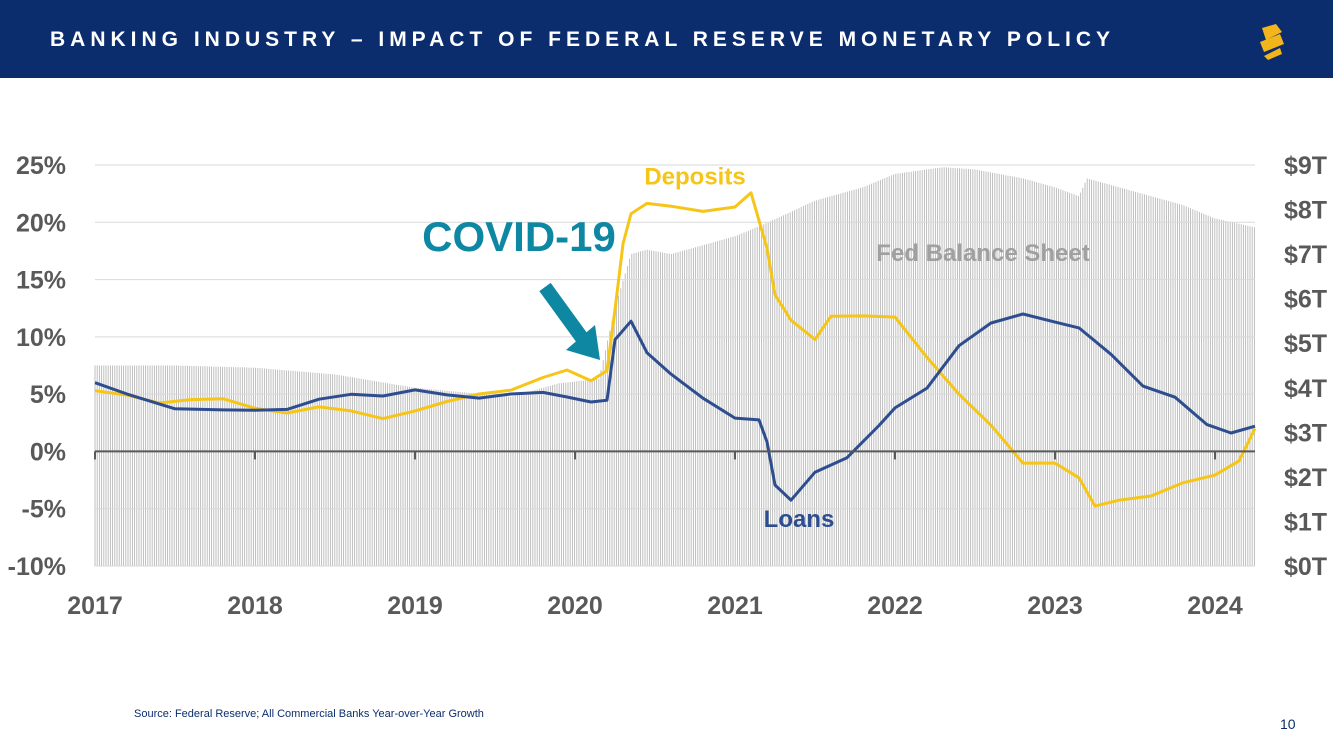  What do you see at coordinates (799, 519) in the screenshot?
I see `loans-label: Loans` at bounding box center [799, 519].